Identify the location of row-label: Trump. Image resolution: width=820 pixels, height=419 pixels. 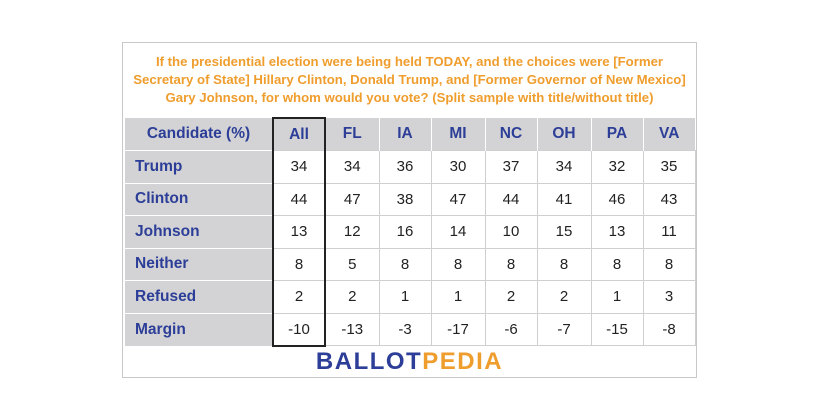
(199, 166).